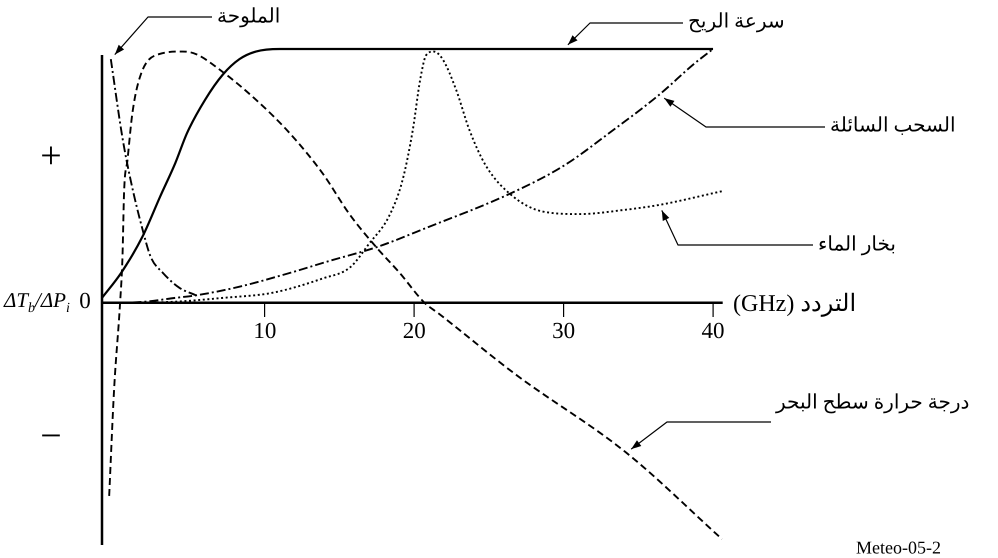 The width and height of the screenshot is (998, 558). Describe the element at coordinates (872, 402) in the screenshot. I see `text: درجة حرارة سطح البحر` at that location.